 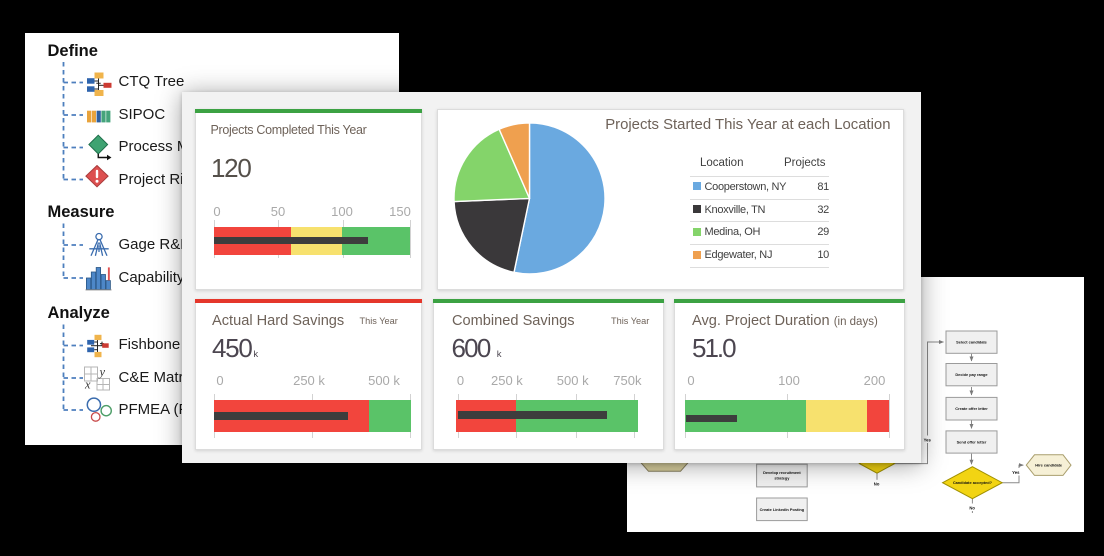 I want to click on svg-text: Hire candidate, so click(x=1049, y=465).